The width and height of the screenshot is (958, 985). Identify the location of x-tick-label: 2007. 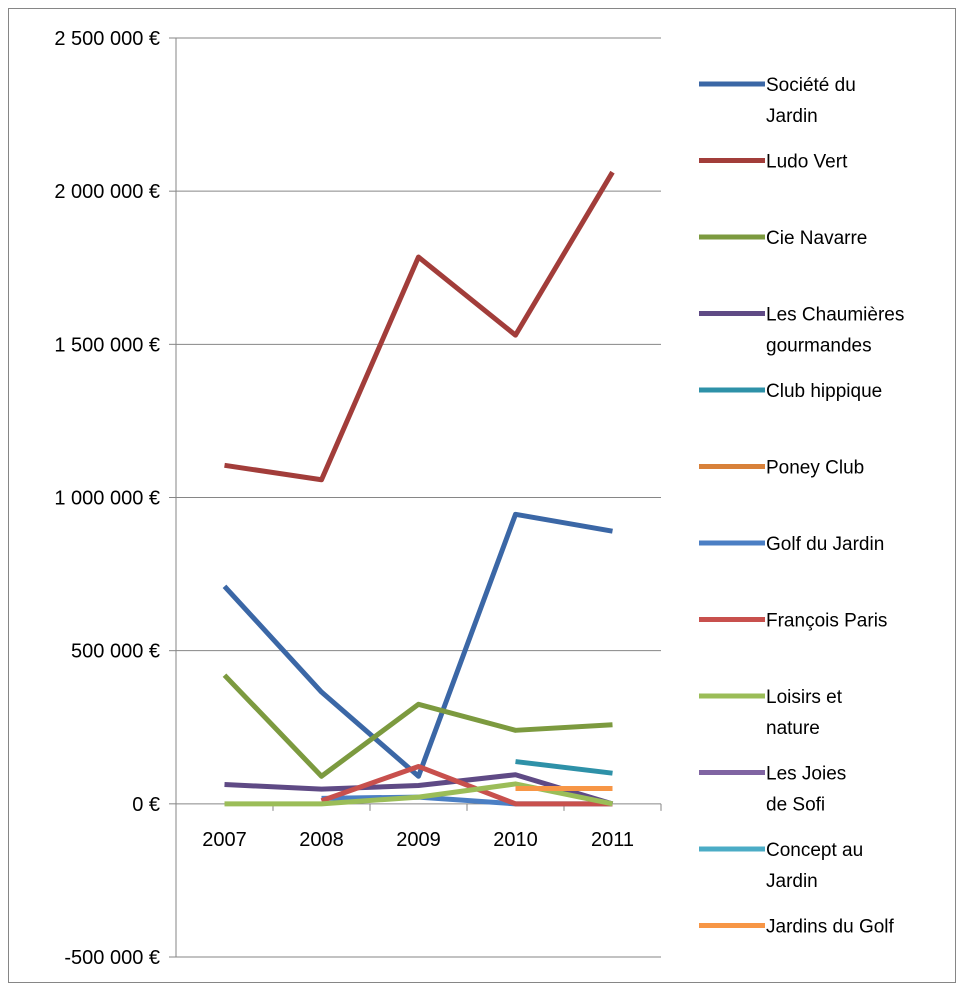
(224, 840).